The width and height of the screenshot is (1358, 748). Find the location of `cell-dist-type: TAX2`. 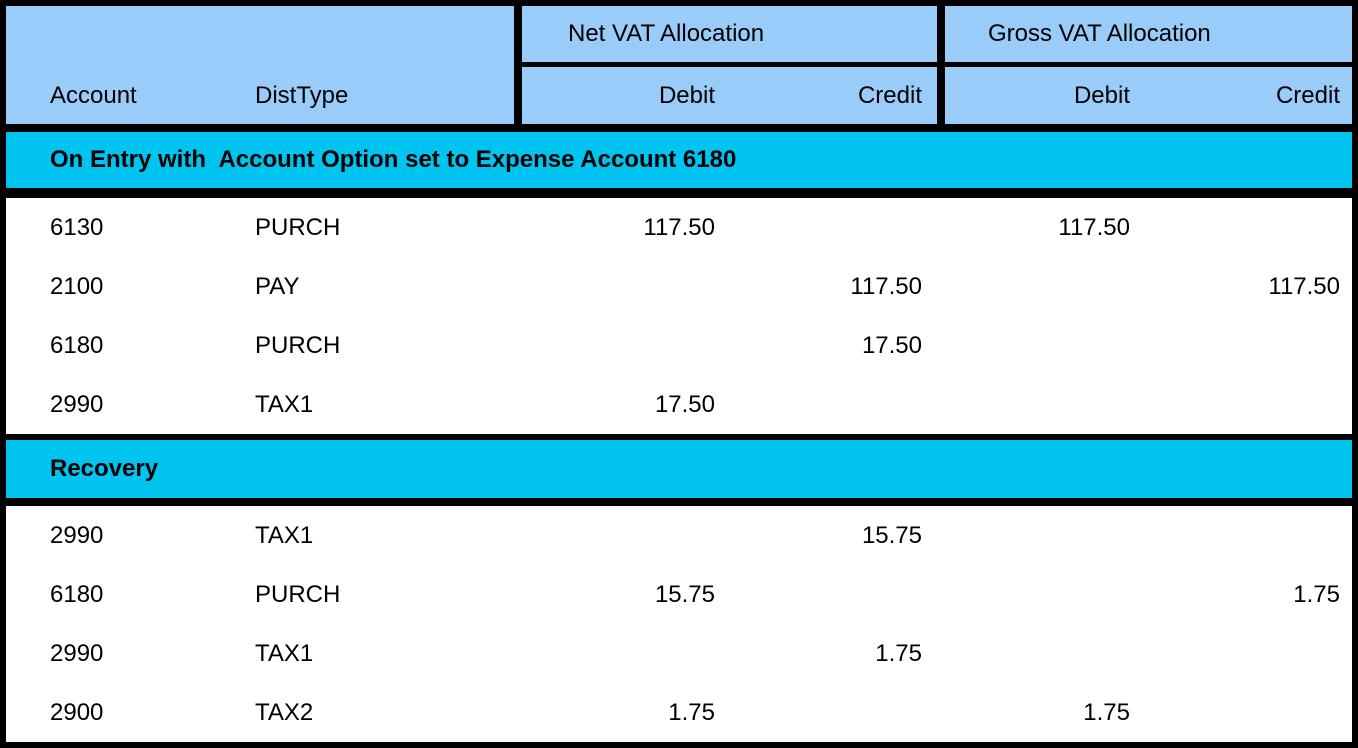

cell-dist-type: TAX2 is located at coordinates (284, 712).